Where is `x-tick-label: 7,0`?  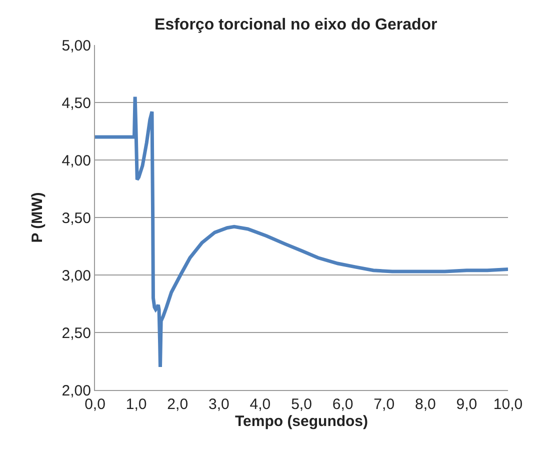 x-tick-label: 7,0 is located at coordinates (384, 404).